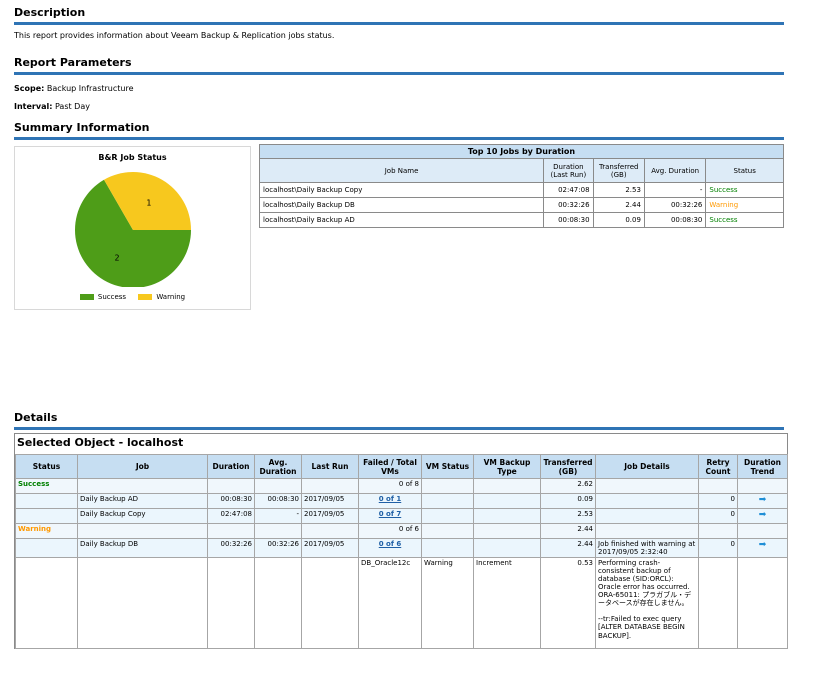 This screenshot has width=821, height=676. Describe the element at coordinates (390, 466) in the screenshot. I see `details-header-failed-total: Failed / Total VMs` at that location.